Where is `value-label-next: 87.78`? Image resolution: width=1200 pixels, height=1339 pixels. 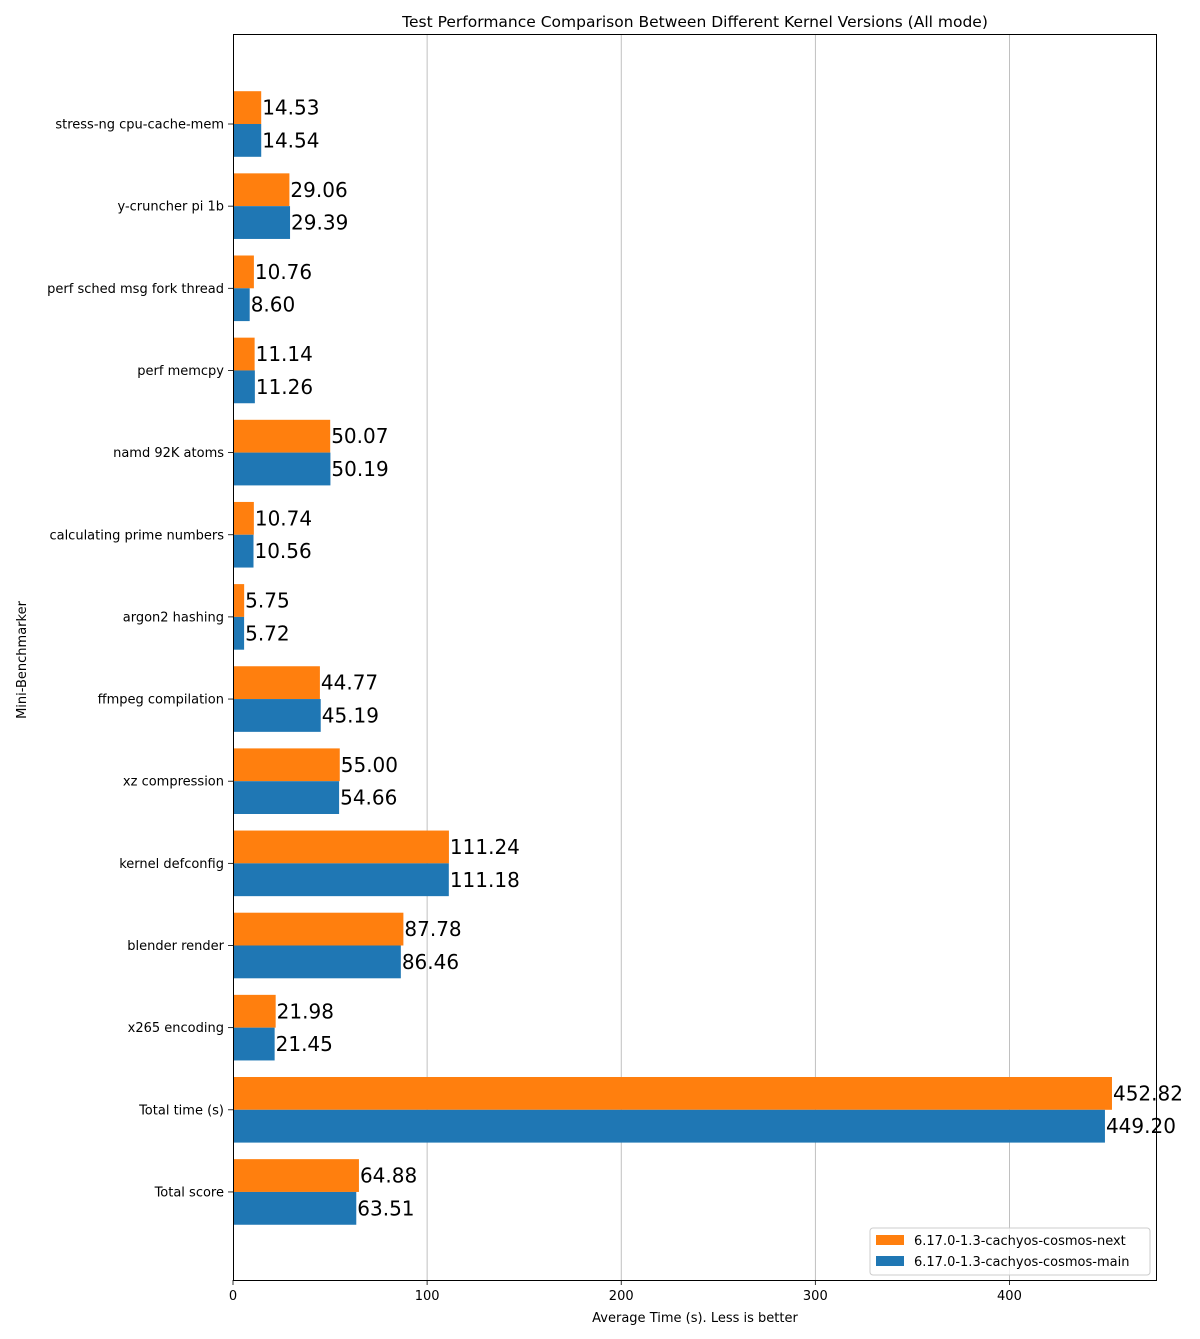
value-label-next: 87.78 is located at coordinates (432, 929).